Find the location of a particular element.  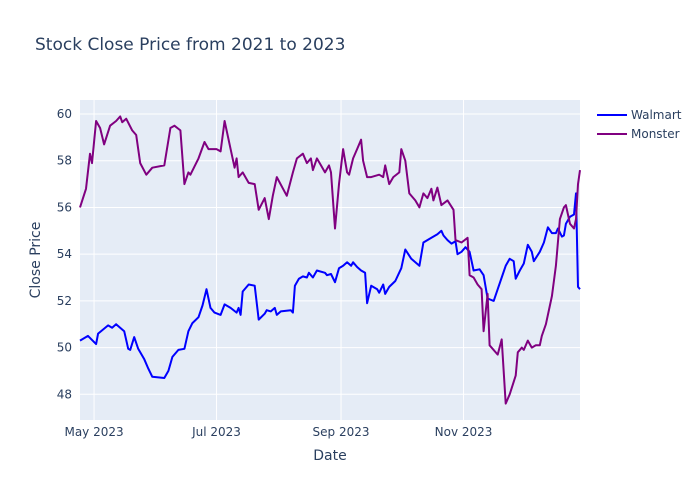

y-axis-title: Close Price is located at coordinates (36, 260).